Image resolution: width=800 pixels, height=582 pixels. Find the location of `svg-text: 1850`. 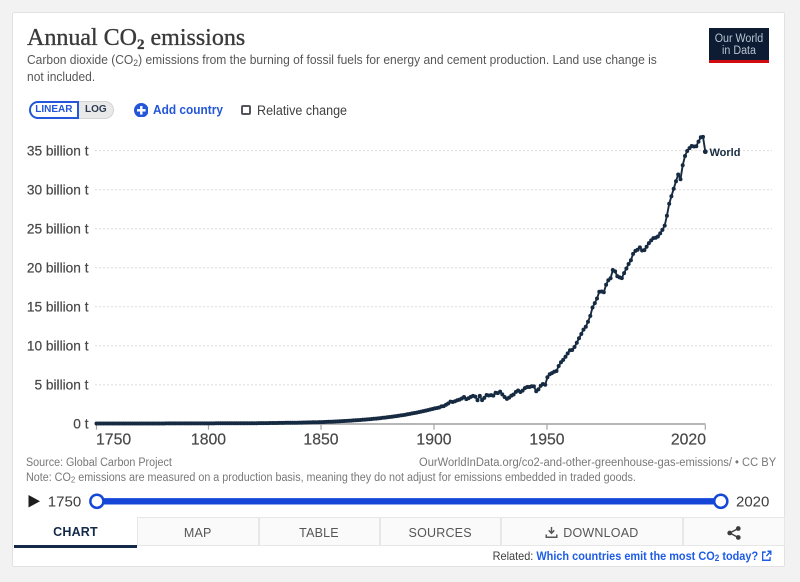

svg-text: 1850 is located at coordinates (320, 439).